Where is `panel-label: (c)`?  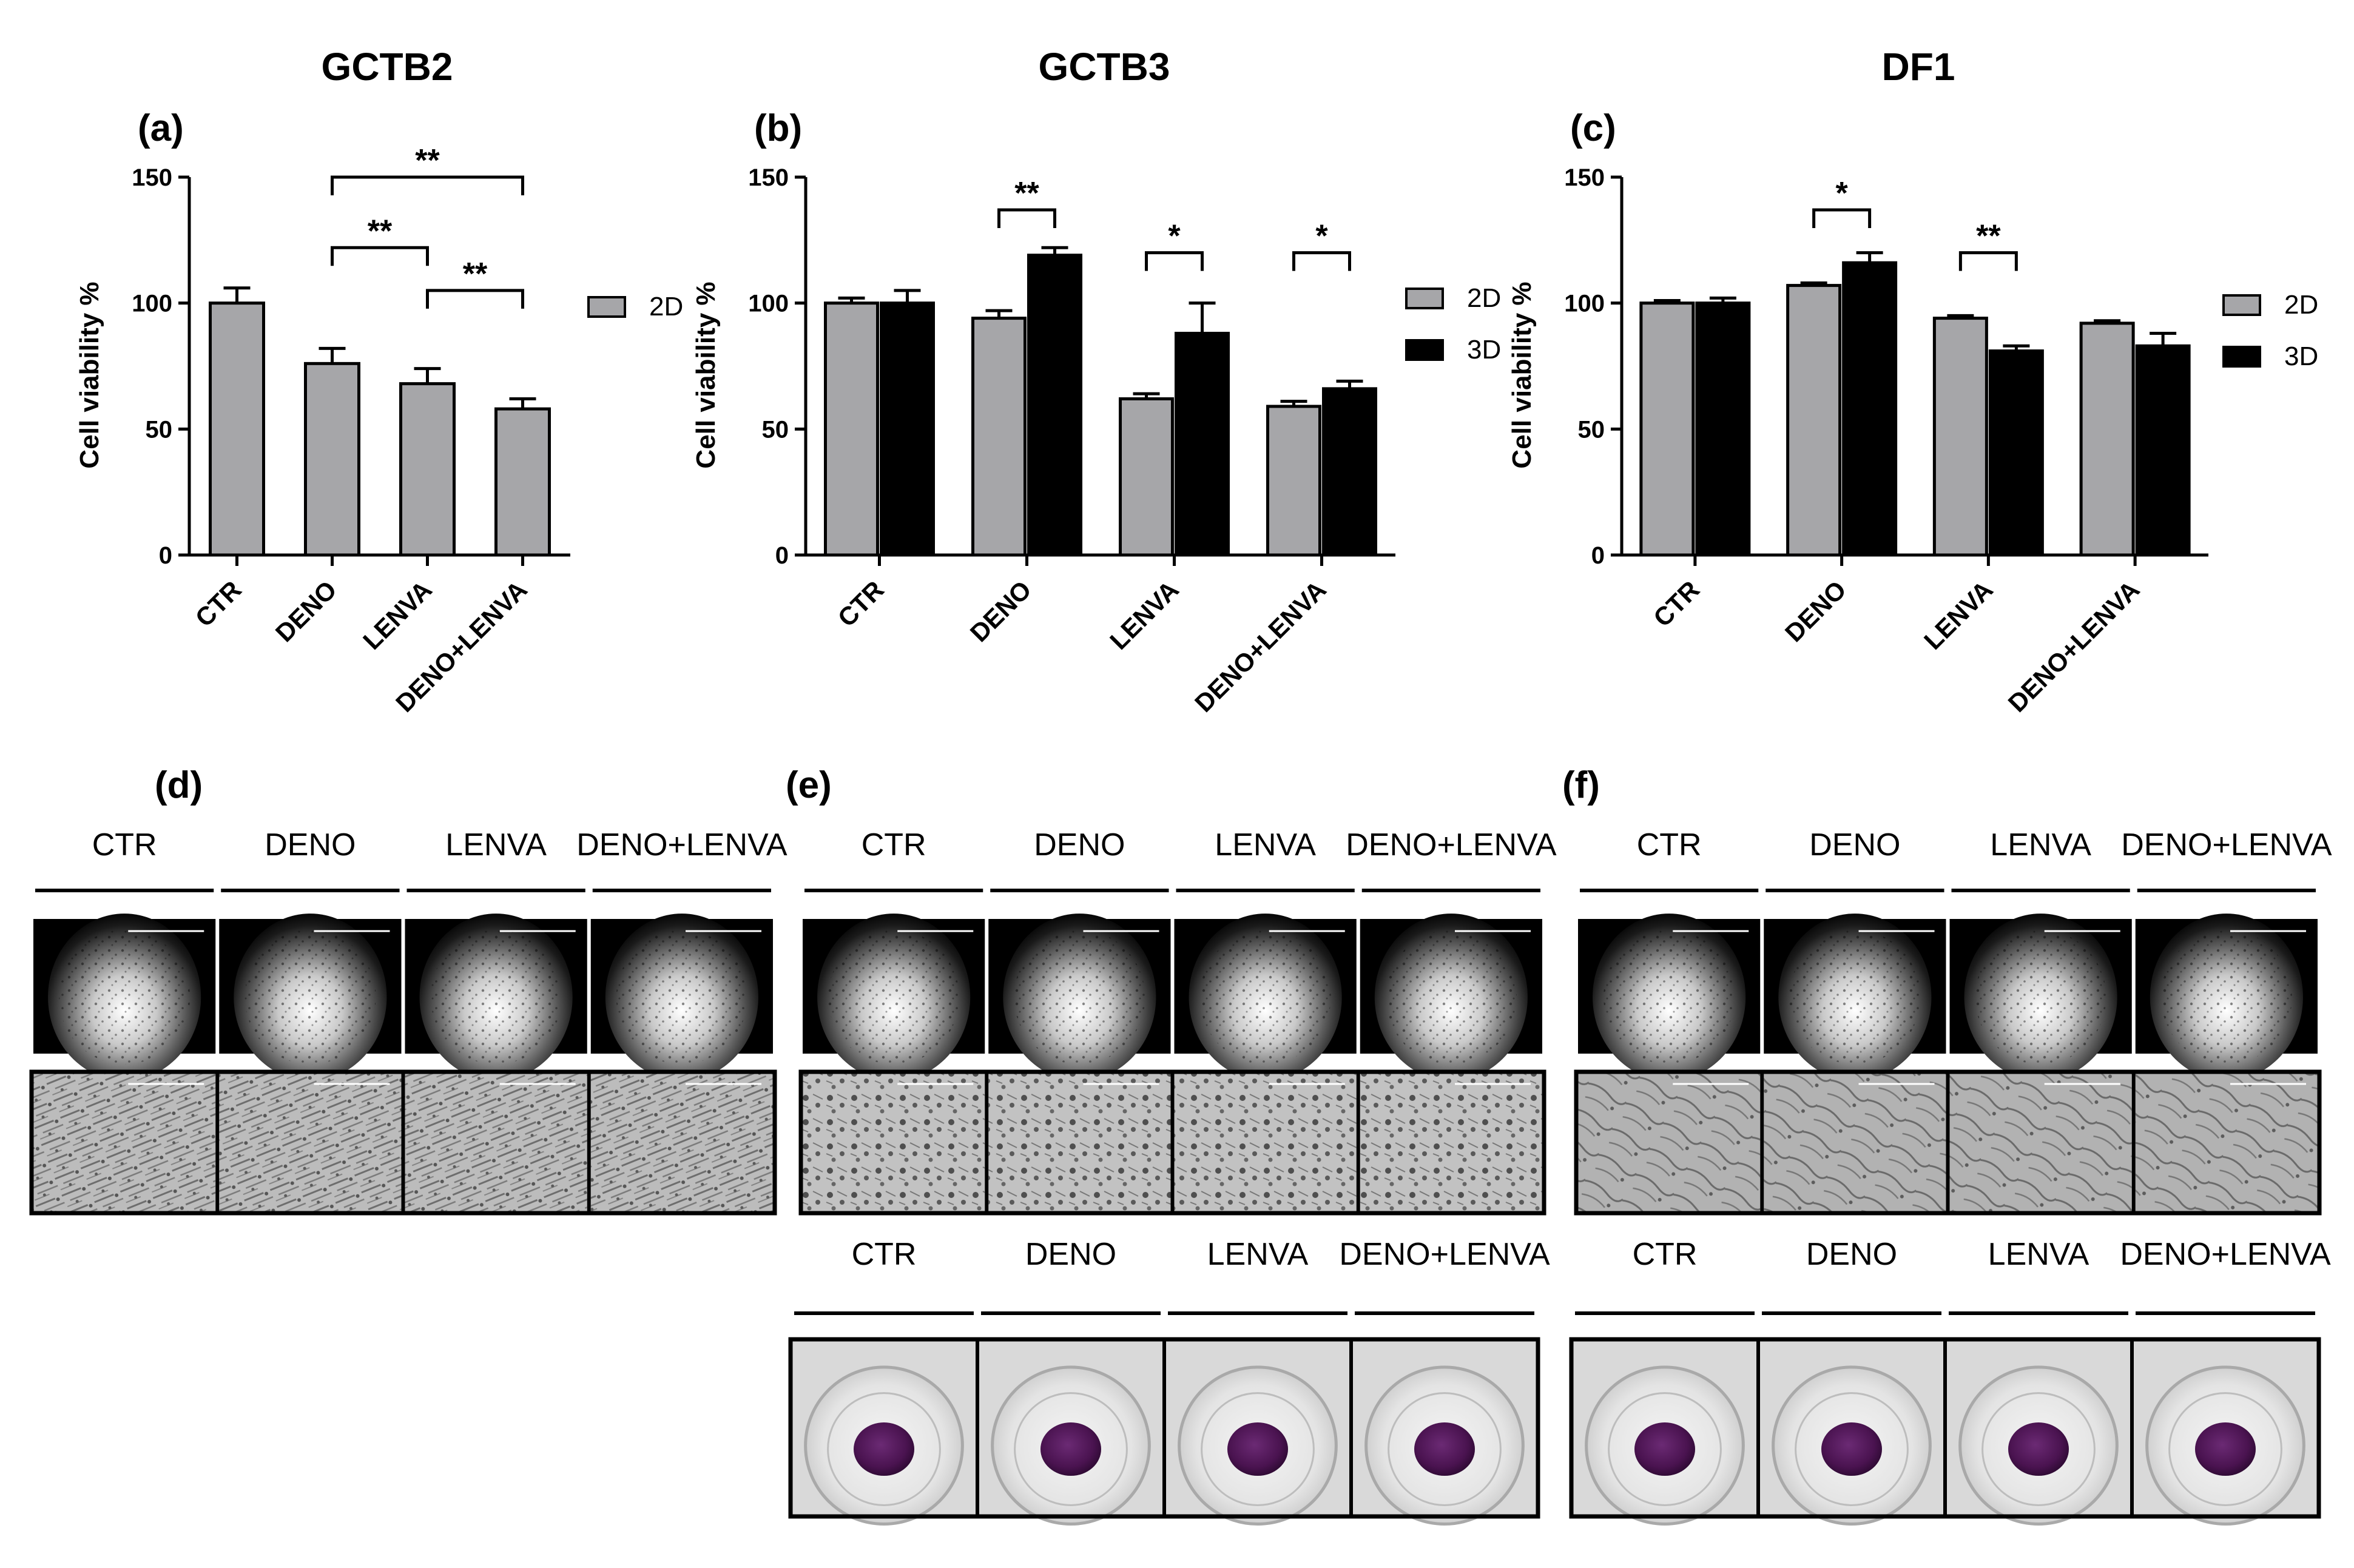
panel-label: (c) is located at coordinates (1593, 128).